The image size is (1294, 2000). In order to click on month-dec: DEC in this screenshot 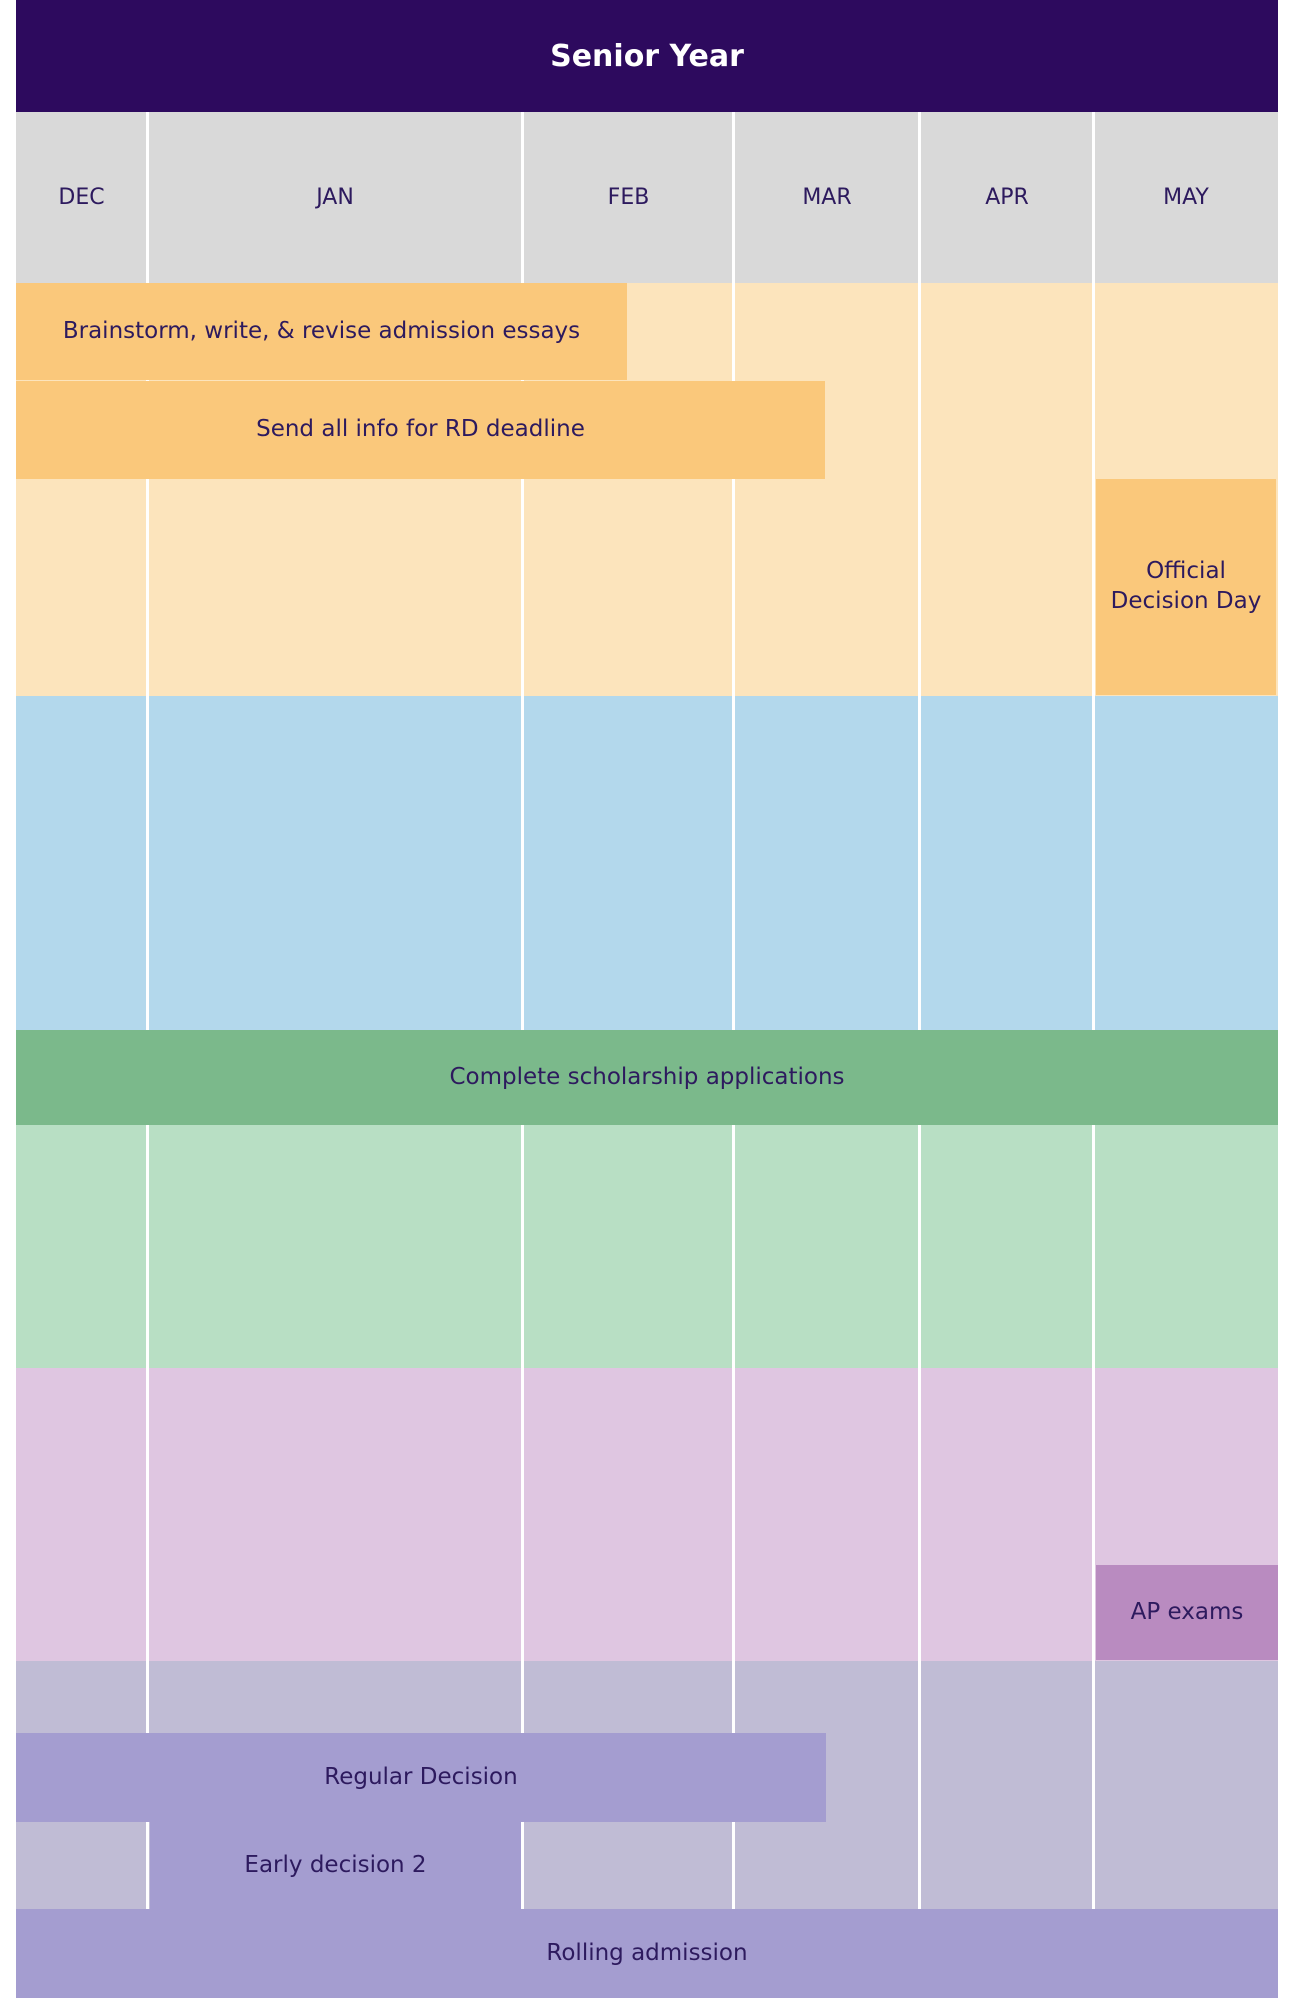, I will do `click(81, 197)`.